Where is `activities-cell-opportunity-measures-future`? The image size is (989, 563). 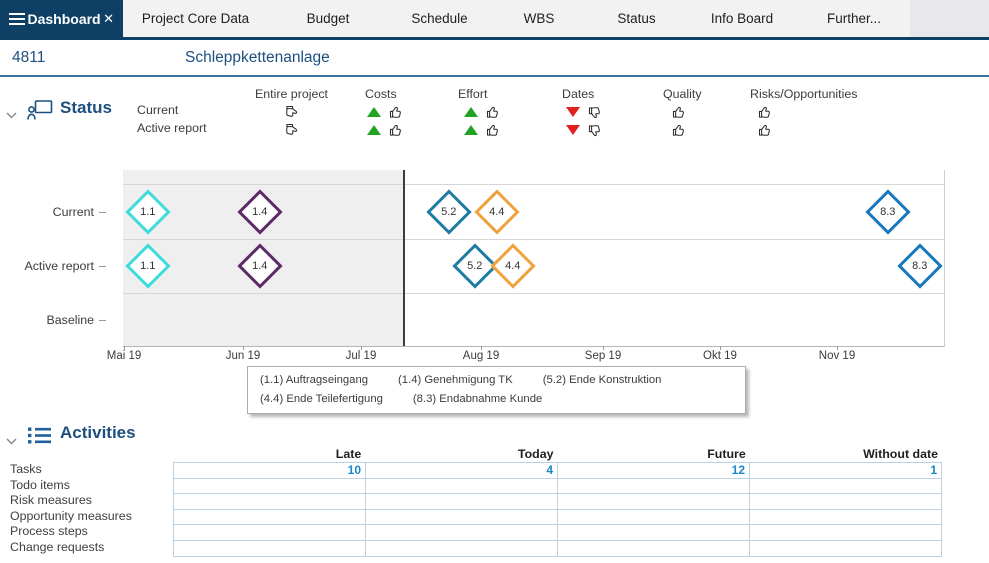
activities-cell-opportunity-measures-future is located at coordinates (654, 516).